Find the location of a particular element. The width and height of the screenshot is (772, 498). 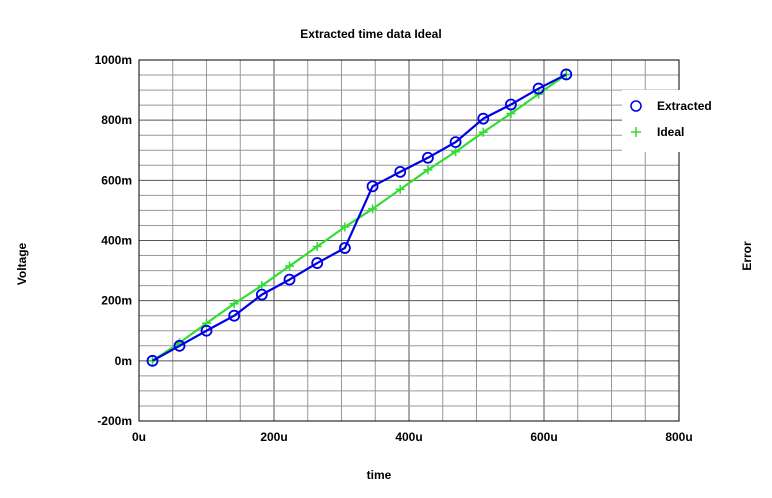

legend-label-ideal: Ideal is located at coordinates (670, 132).